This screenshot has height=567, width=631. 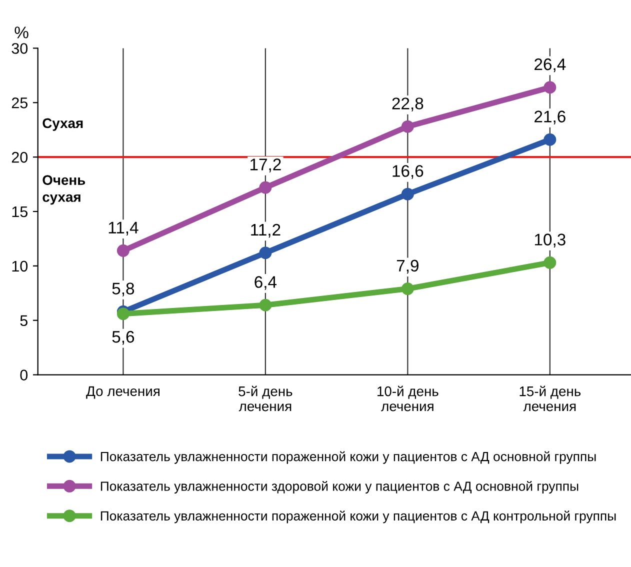 I want to click on data-label: 5,8, so click(x=123, y=289).